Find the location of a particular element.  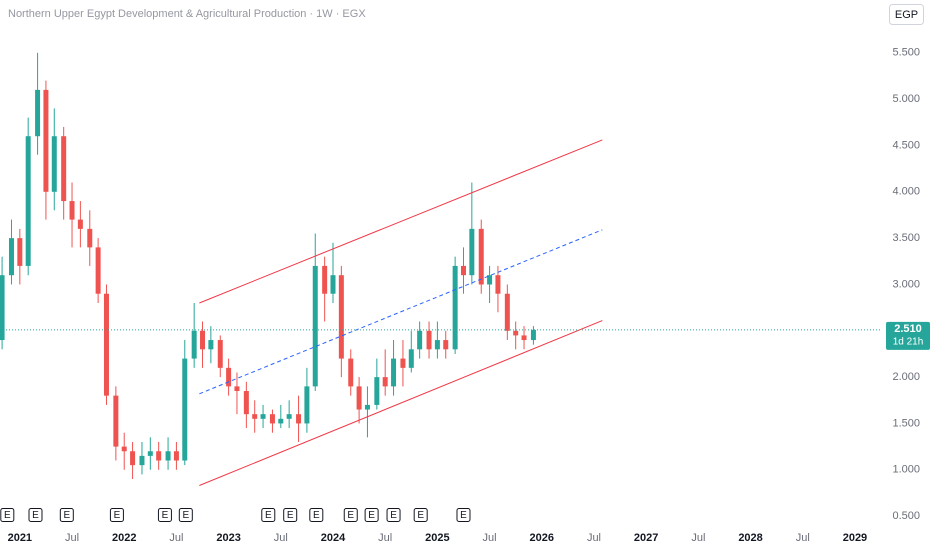

currency-label: EGP is located at coordinates (906, 15).